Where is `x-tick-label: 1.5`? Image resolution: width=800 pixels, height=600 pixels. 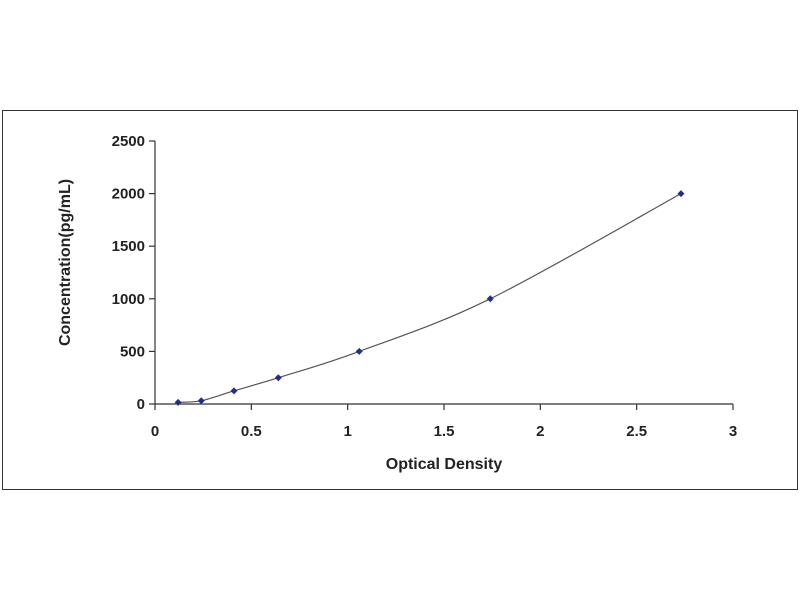
x-tick-label: 1.5 is located at coordinates (444, 431).